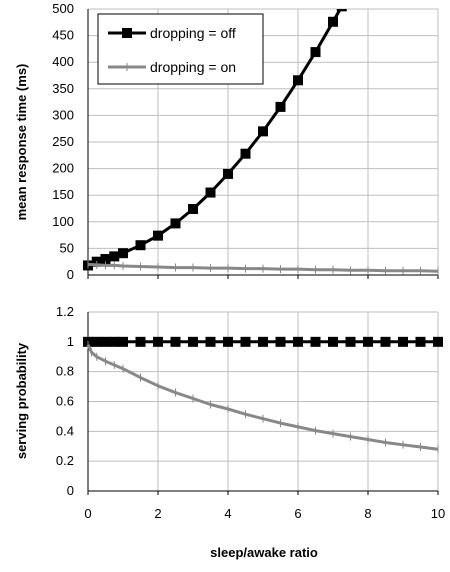 The height and width of the screenshot is (572, 450). Describe the element at coordinates (127, 33) in the screenshot. I see `legend-marker-off` at that location.